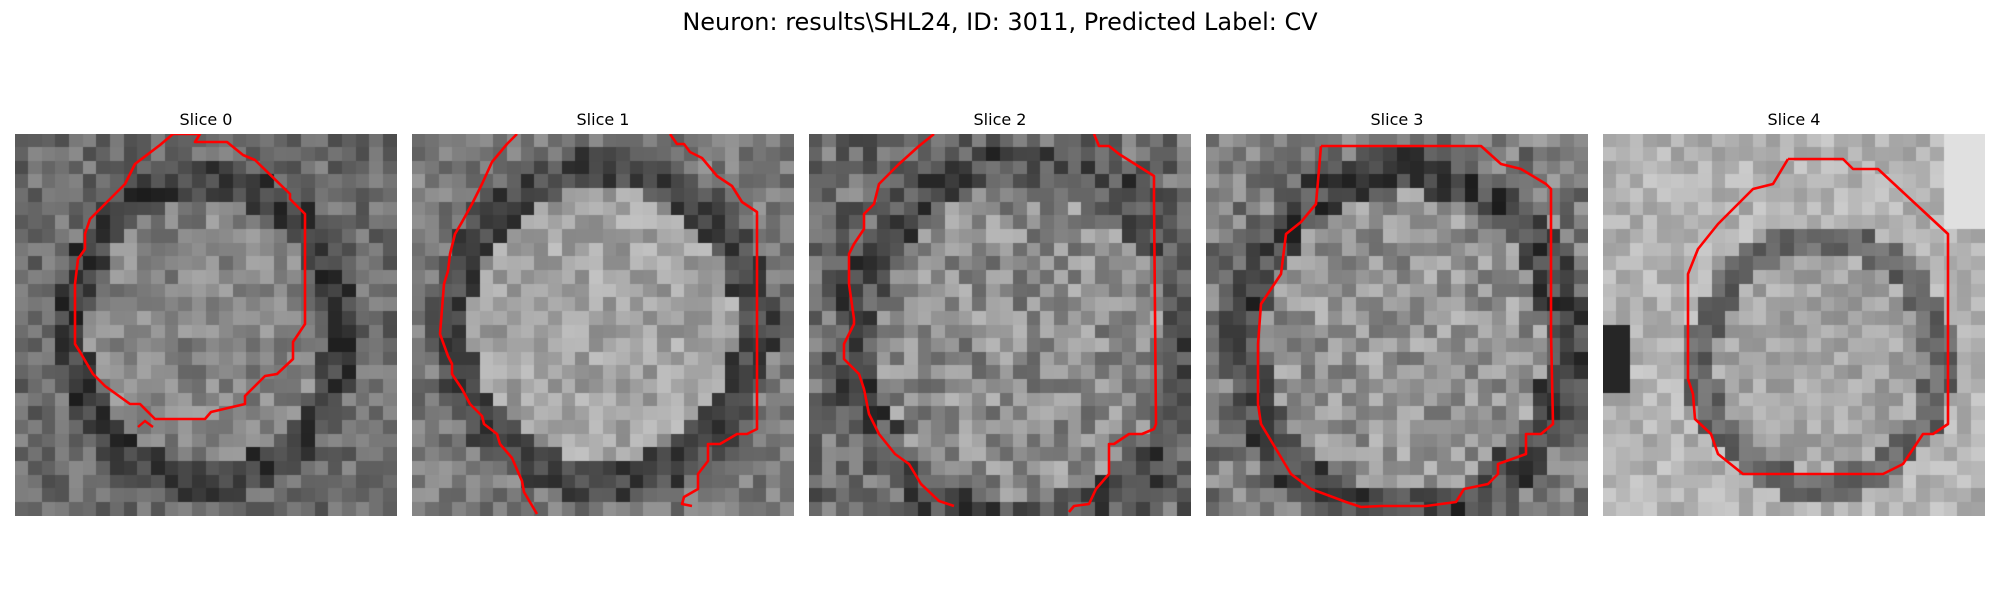  I want to click on slice-title: Slice 0, so click(206, 119).